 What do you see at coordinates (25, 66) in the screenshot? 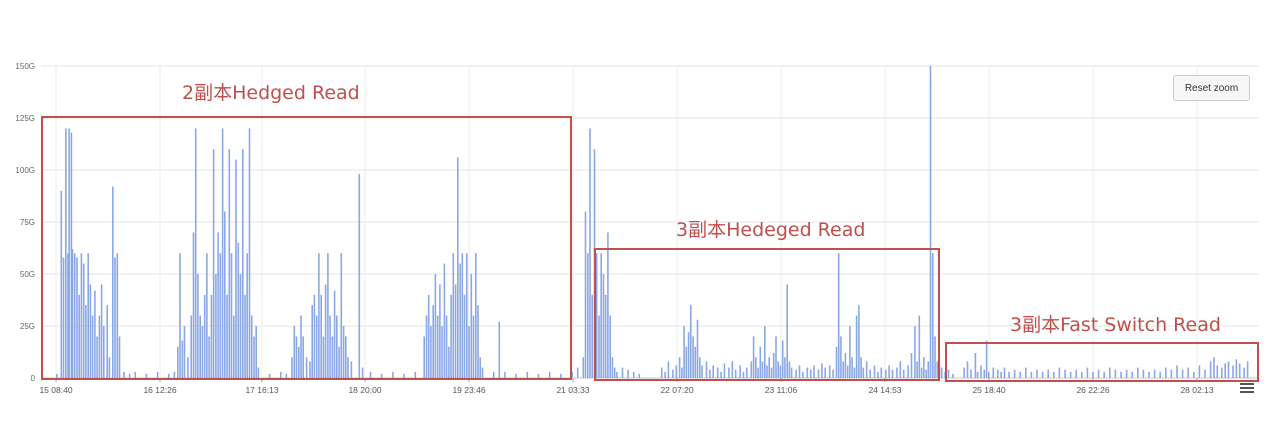
I see `y-tick-label: 150G` at bounding box center [25, 66].